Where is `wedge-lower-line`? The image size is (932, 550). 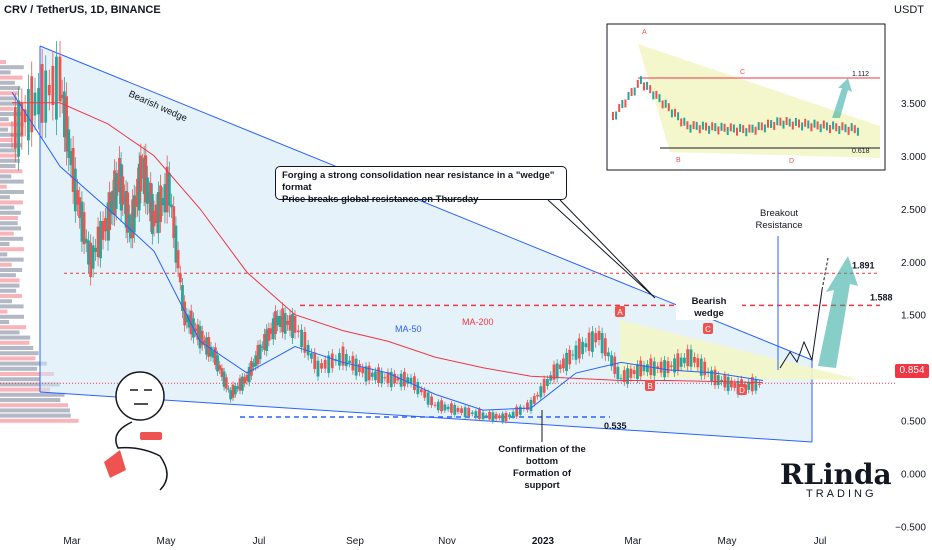 wedge-lower-line is located at coordinates (426, 417).